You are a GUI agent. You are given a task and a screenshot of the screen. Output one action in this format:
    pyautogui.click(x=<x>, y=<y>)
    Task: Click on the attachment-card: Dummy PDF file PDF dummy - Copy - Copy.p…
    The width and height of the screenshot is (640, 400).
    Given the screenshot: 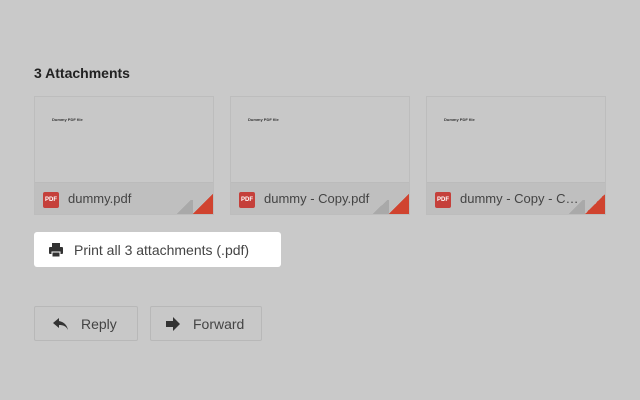 What is the action you would take?
    pyautogui.click(x=516, y=155)
    